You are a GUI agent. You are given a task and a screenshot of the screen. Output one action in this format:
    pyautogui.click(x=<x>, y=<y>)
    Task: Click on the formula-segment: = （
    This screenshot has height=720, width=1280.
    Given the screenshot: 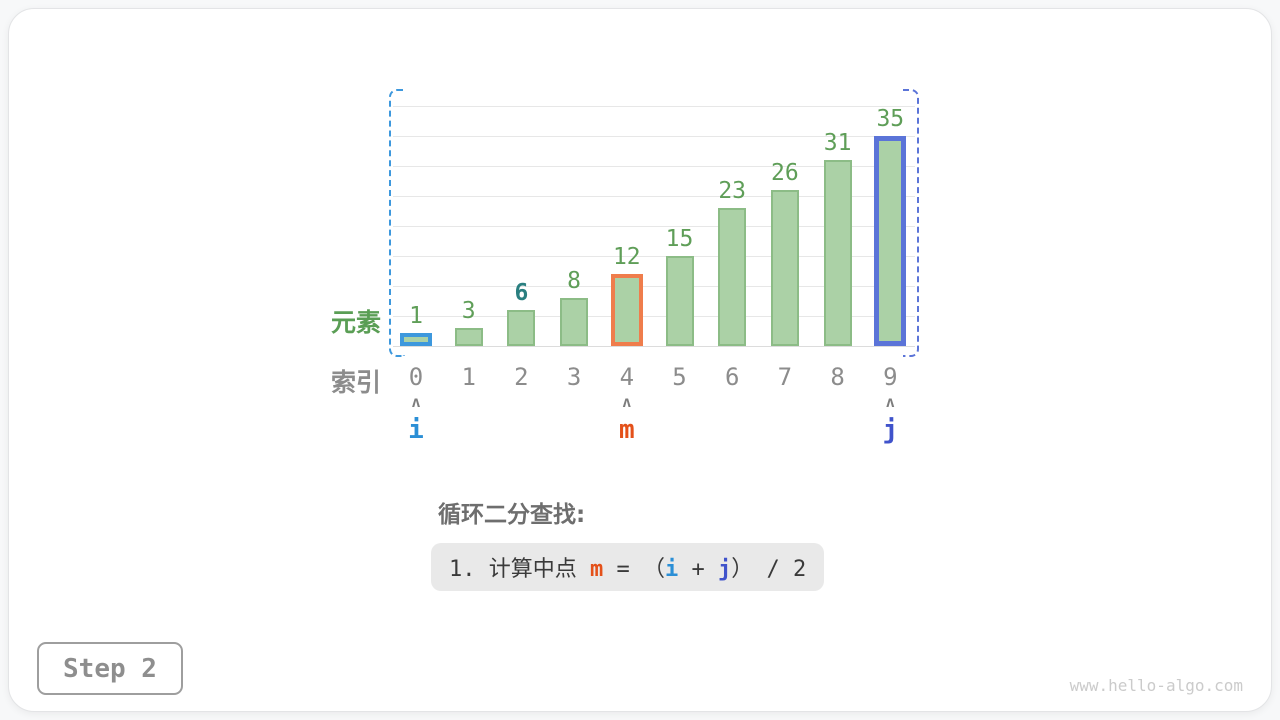 What is the action you would take?
    pyautogui.click(x=634, y=569)
    